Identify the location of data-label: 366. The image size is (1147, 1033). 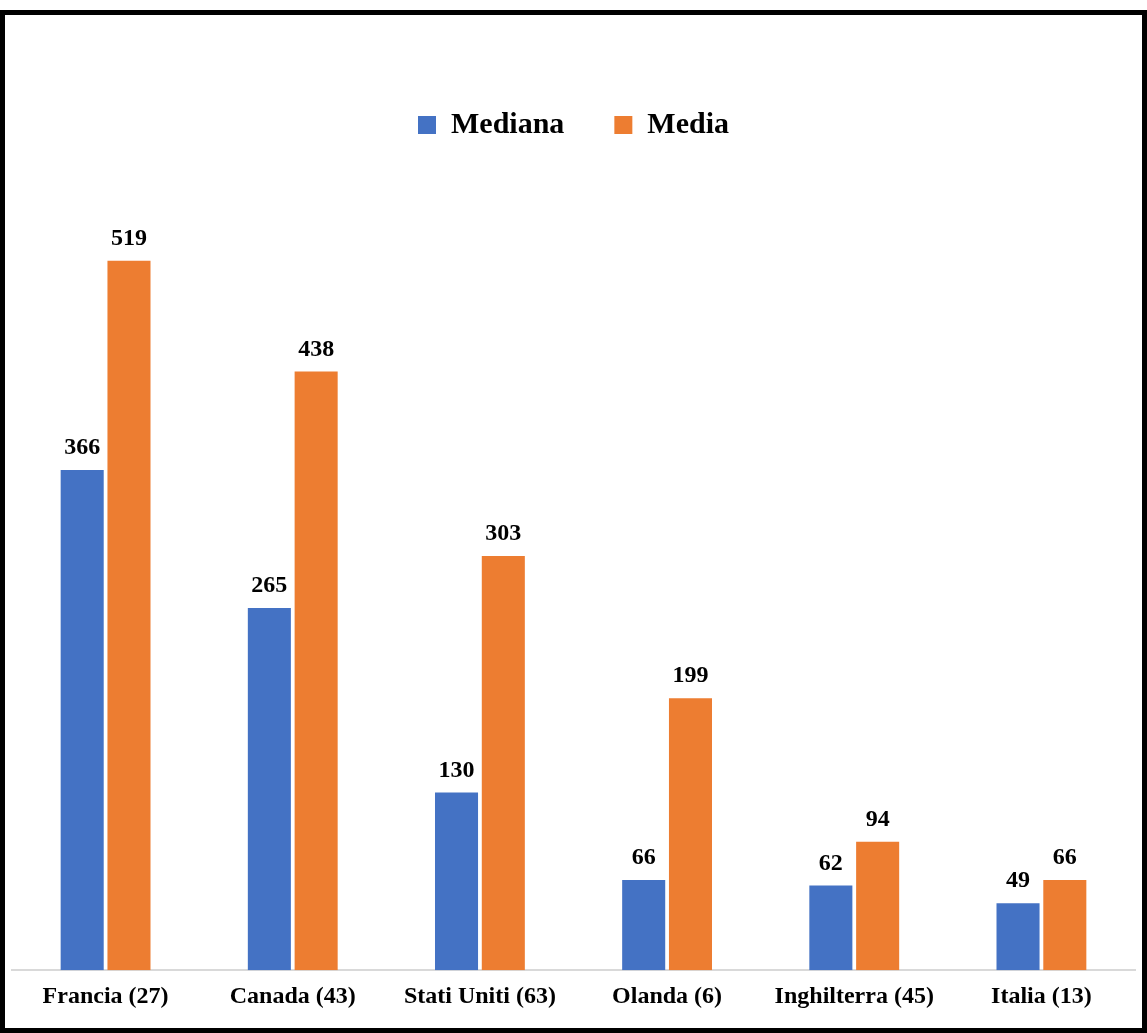
(82, 446).